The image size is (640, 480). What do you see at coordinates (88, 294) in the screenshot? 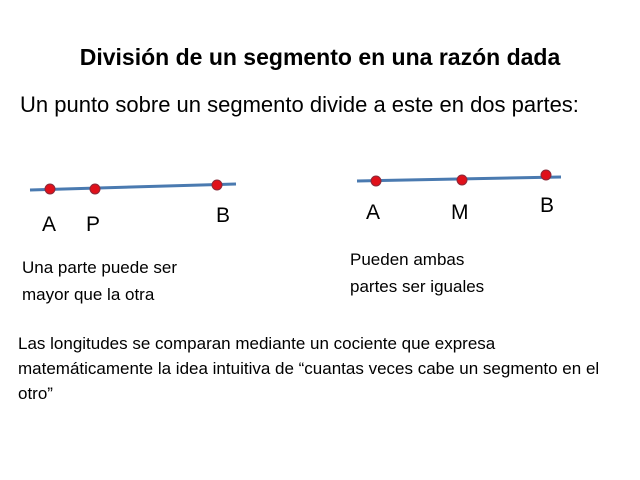
I see `caption-left-2: mayor que la otra` at bounding box center [88, 294].